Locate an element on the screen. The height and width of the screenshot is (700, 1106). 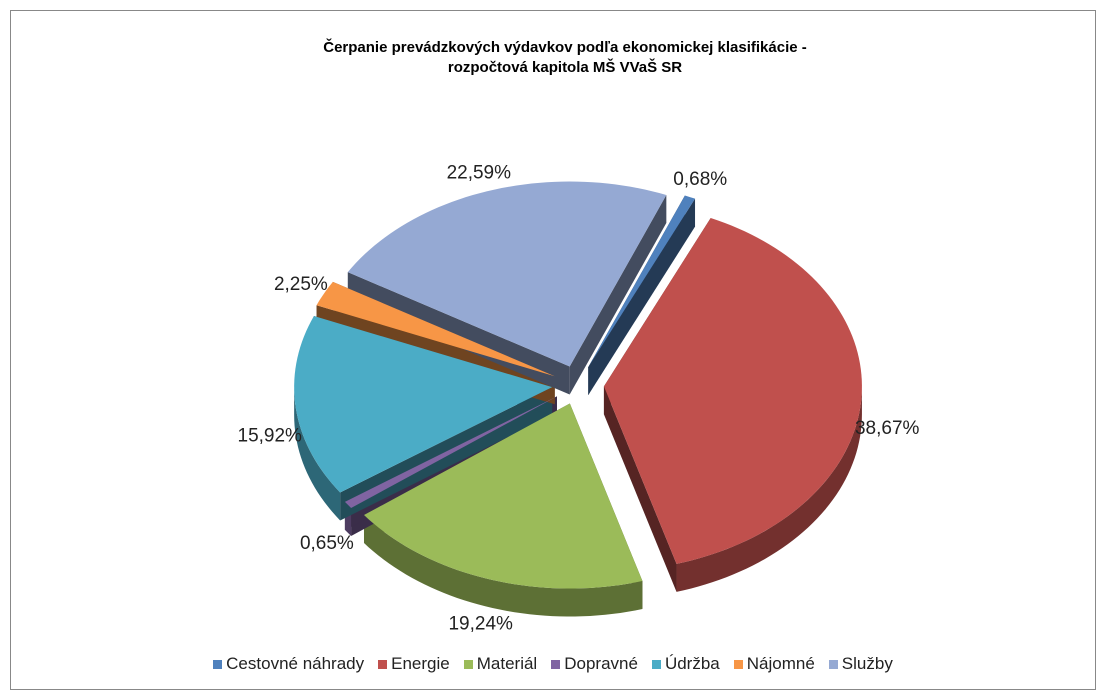
legend-item: Materiál is located at coordinates (500, 664).